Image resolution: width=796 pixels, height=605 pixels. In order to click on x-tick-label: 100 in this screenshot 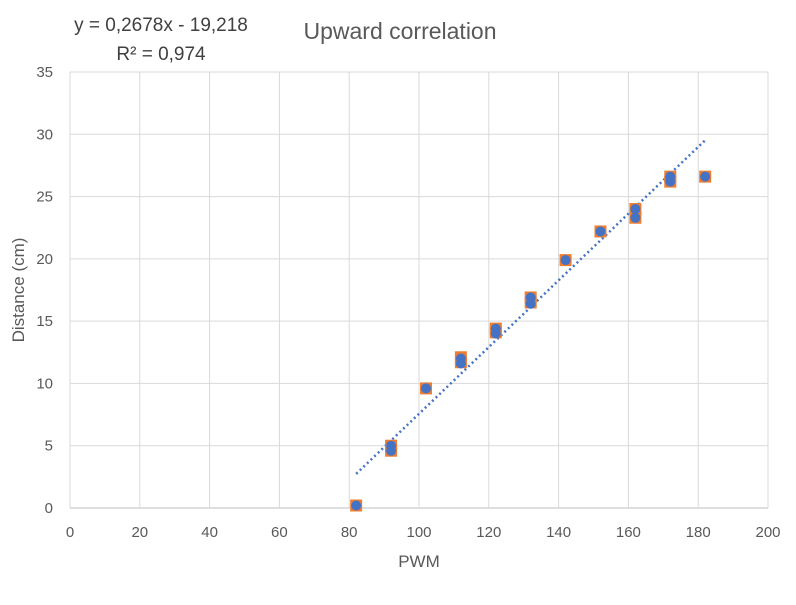, I will do `click(418, 532)`.